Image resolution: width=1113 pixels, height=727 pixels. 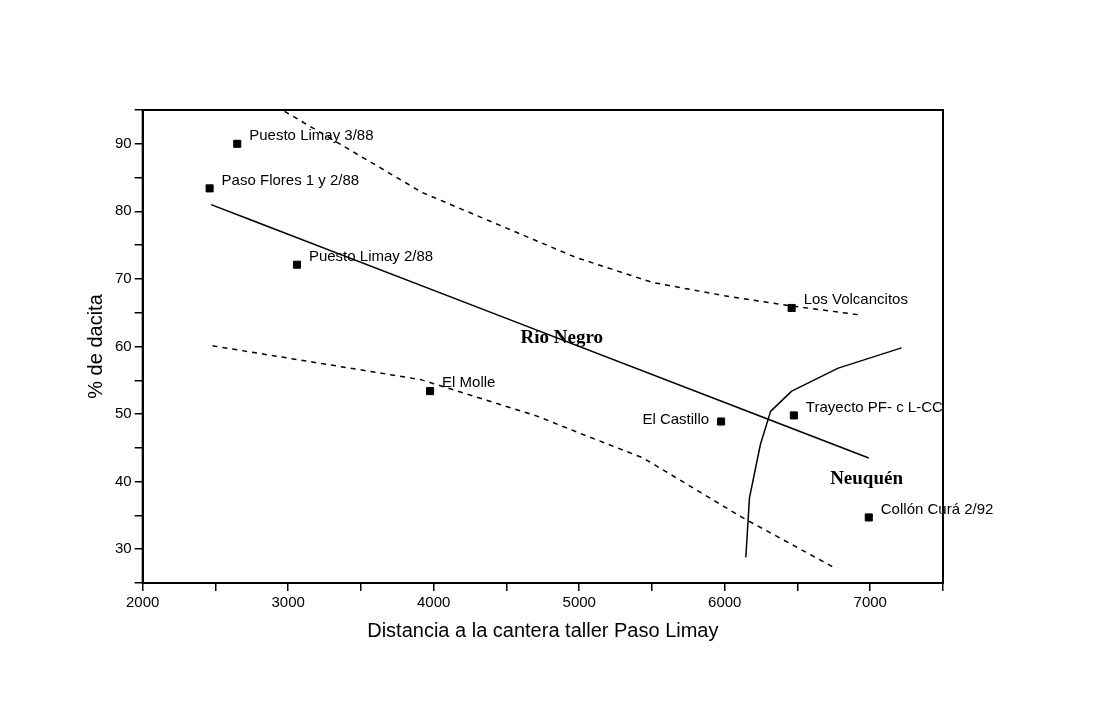 I want to click on y-tick-label: 60, so click(x=123, y=345).